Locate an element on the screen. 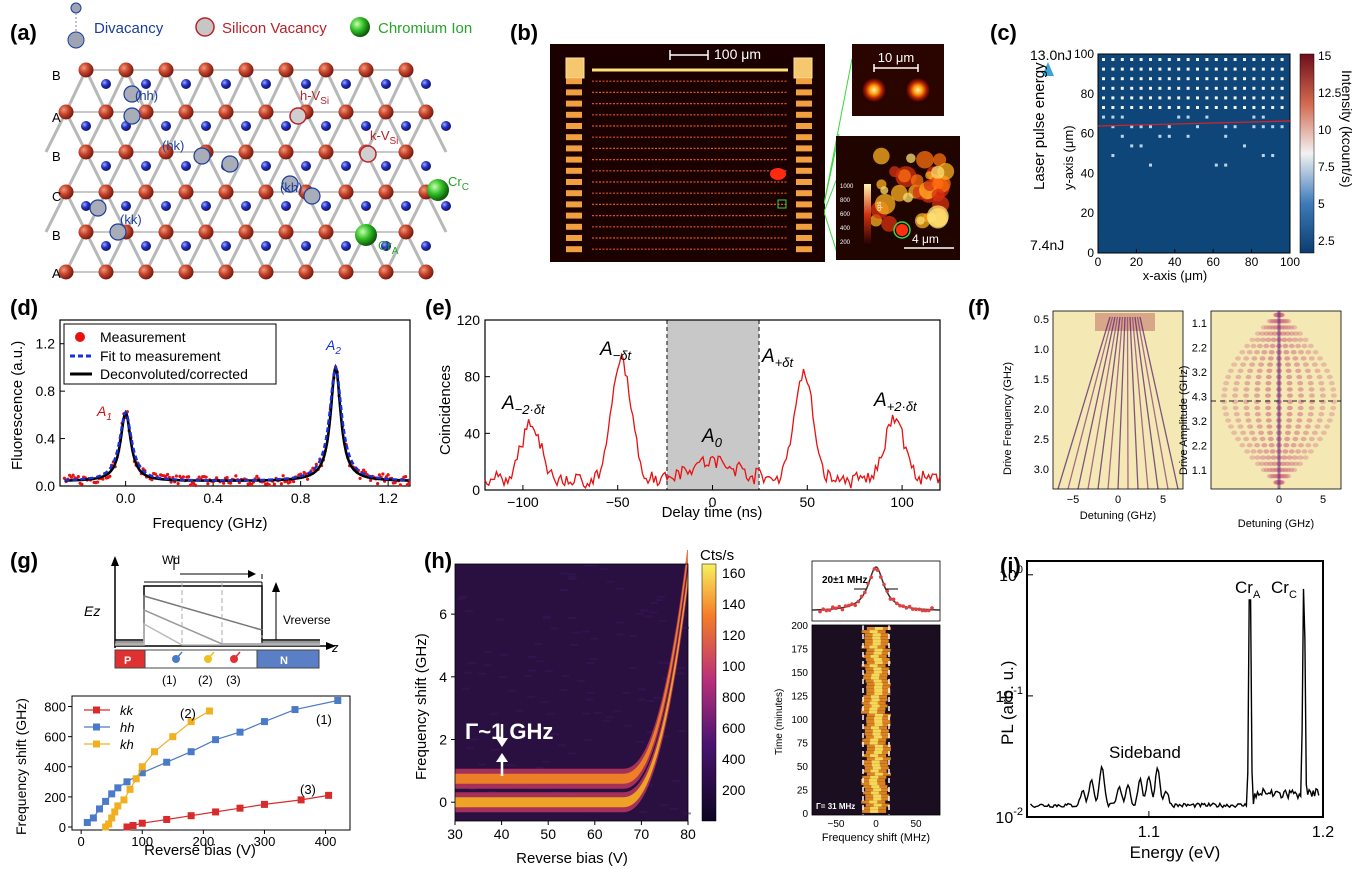  tick-label: −5 is located at coordinates (1073, 500).